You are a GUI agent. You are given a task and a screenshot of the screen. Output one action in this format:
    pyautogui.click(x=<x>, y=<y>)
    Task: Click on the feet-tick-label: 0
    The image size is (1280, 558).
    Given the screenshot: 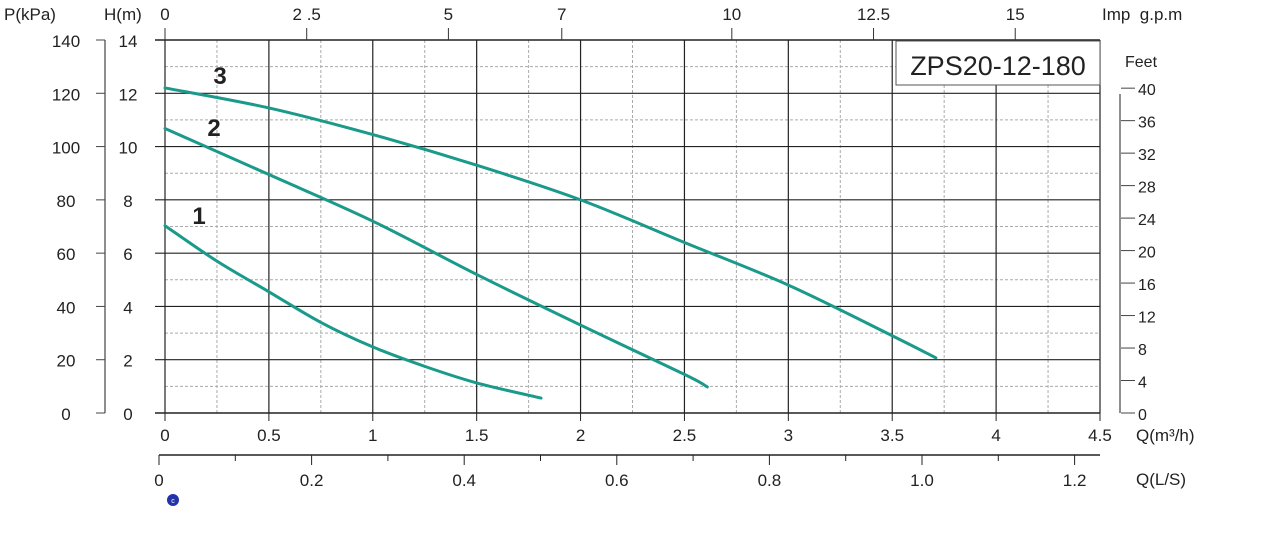 What is the action you would take?
    pyautogui.click(x=1142, y=415)
    